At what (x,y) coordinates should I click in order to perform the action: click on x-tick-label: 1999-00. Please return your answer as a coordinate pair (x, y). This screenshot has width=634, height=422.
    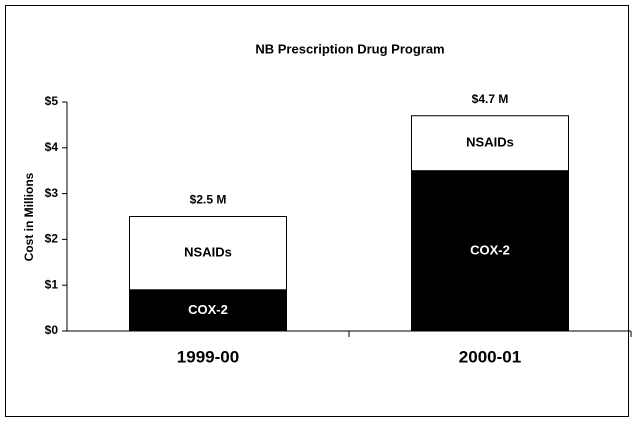
    Looking at the image, I should click on (208, 356).